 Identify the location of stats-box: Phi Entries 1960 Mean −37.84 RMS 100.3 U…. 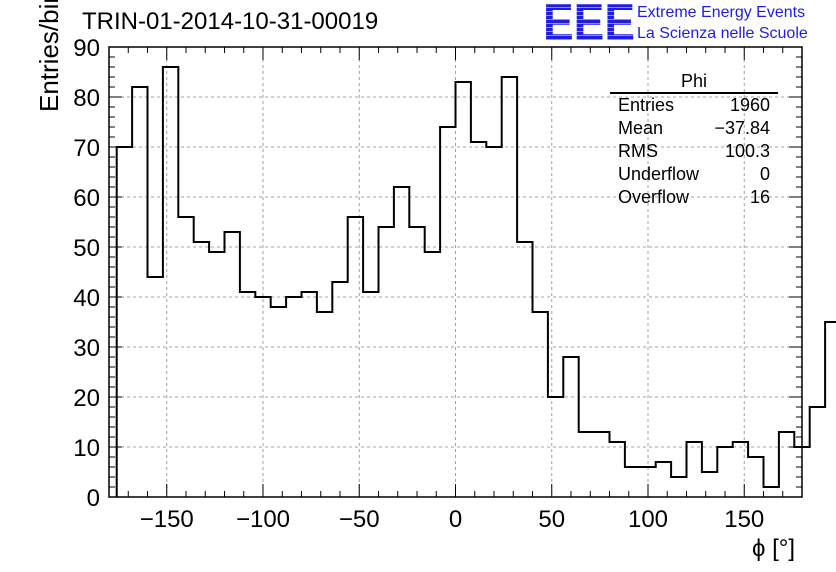
(694, 139).